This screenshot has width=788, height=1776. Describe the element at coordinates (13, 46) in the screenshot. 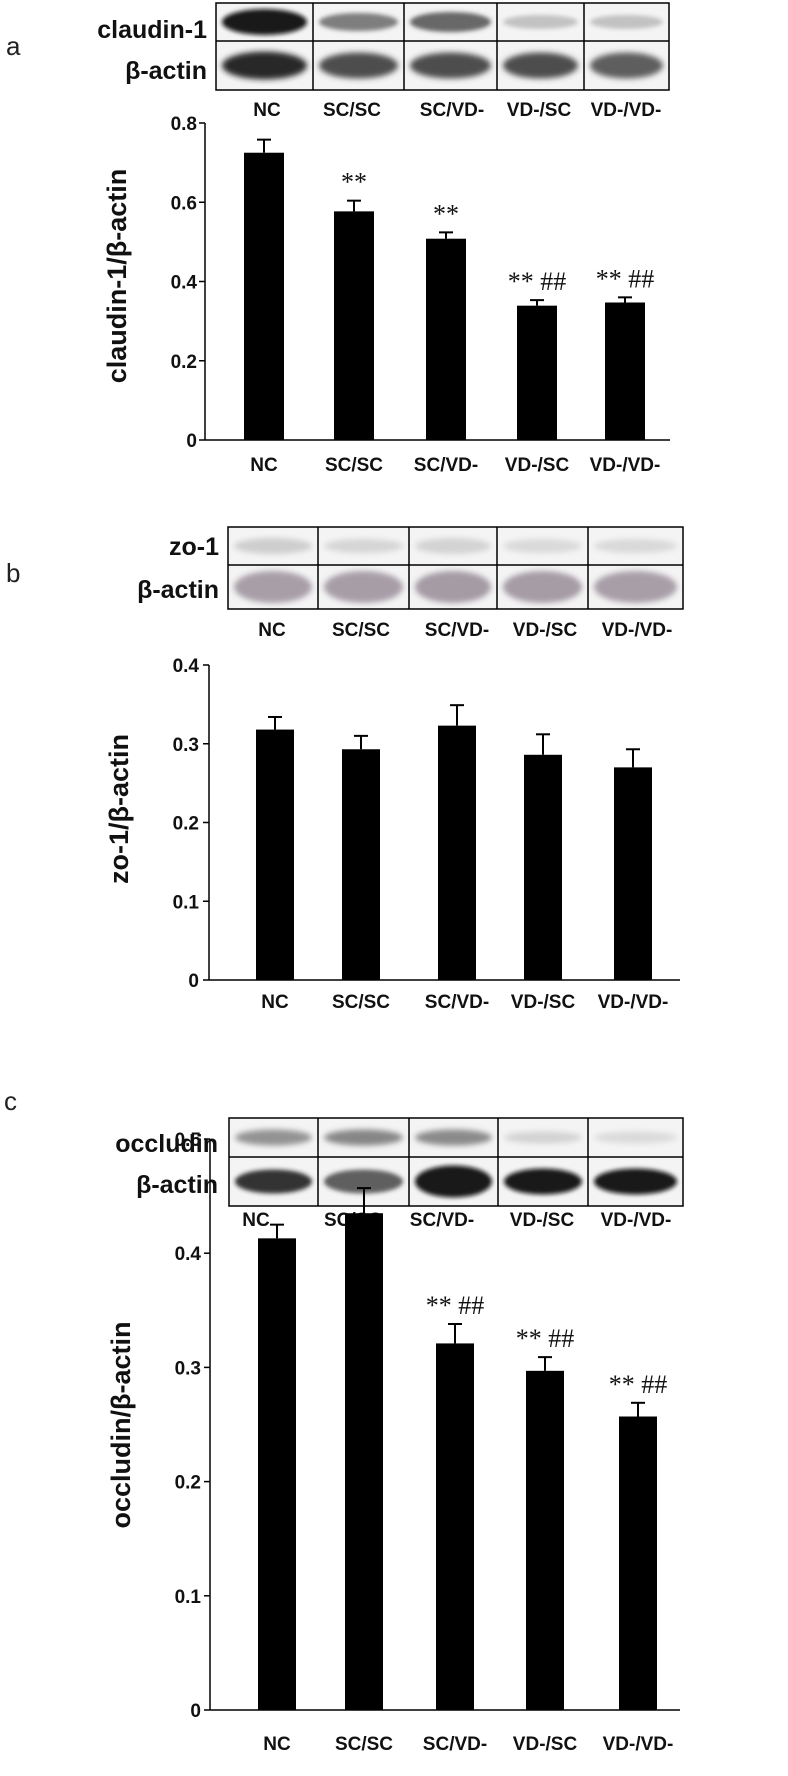

I see `panel-letter: a` at that location.